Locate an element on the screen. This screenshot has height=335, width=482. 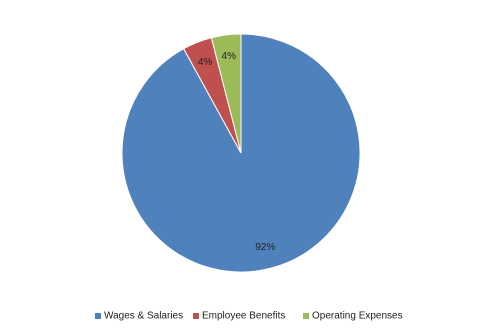
legend-label: Operating Expenses is located at coordinates (357, 316).